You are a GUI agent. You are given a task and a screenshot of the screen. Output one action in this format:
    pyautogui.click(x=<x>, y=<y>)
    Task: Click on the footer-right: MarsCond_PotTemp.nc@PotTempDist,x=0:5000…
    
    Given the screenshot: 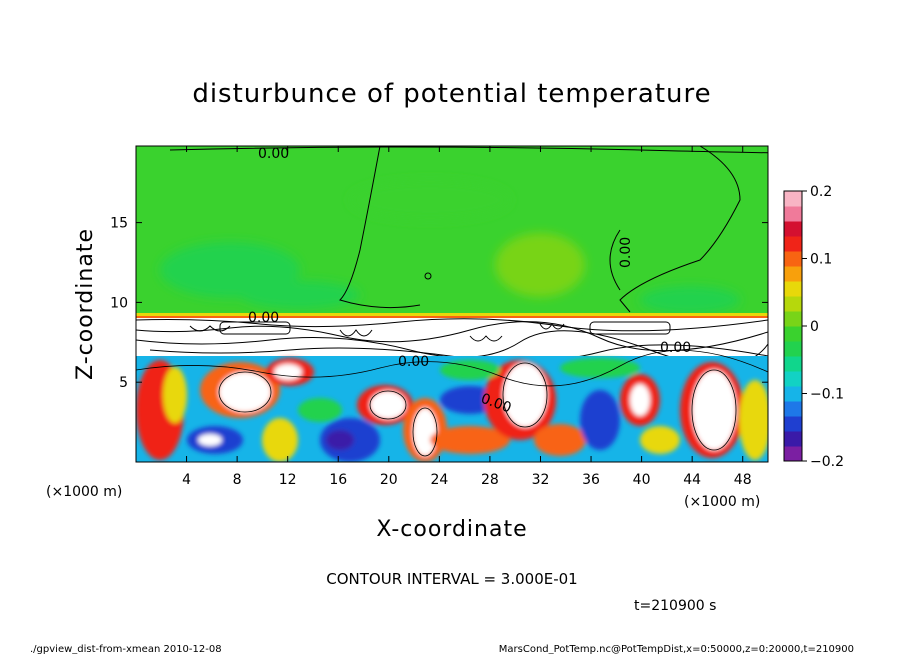 What is the action you would take?
    pyautogui.click(x=676, y=649)
    